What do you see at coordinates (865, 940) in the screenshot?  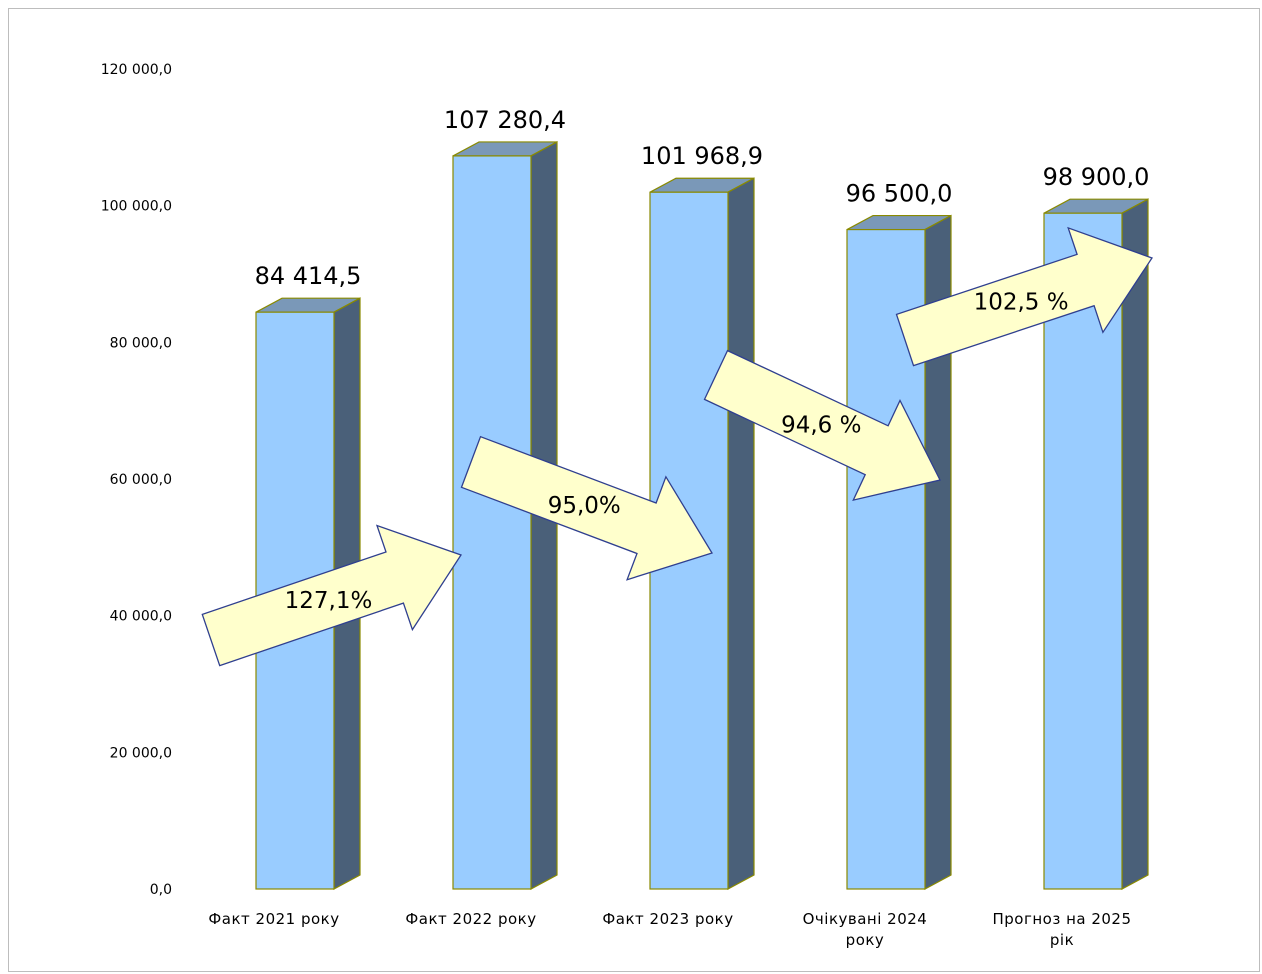 I see `x-tick-label: року` at bounding box center [865, 940].